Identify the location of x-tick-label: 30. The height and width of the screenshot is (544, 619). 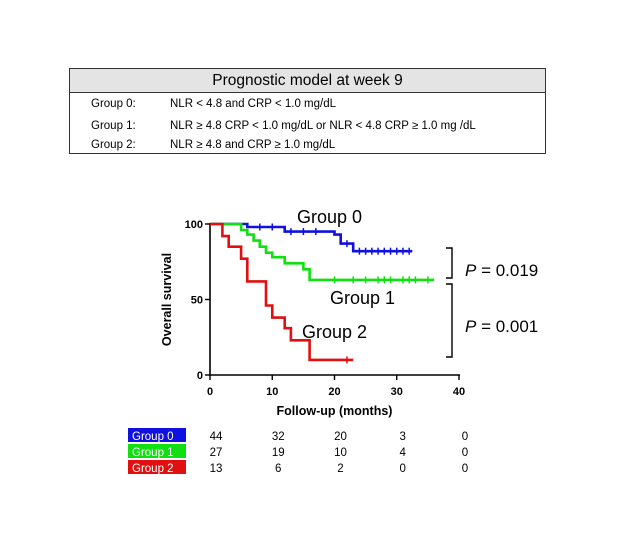
(397, 392).